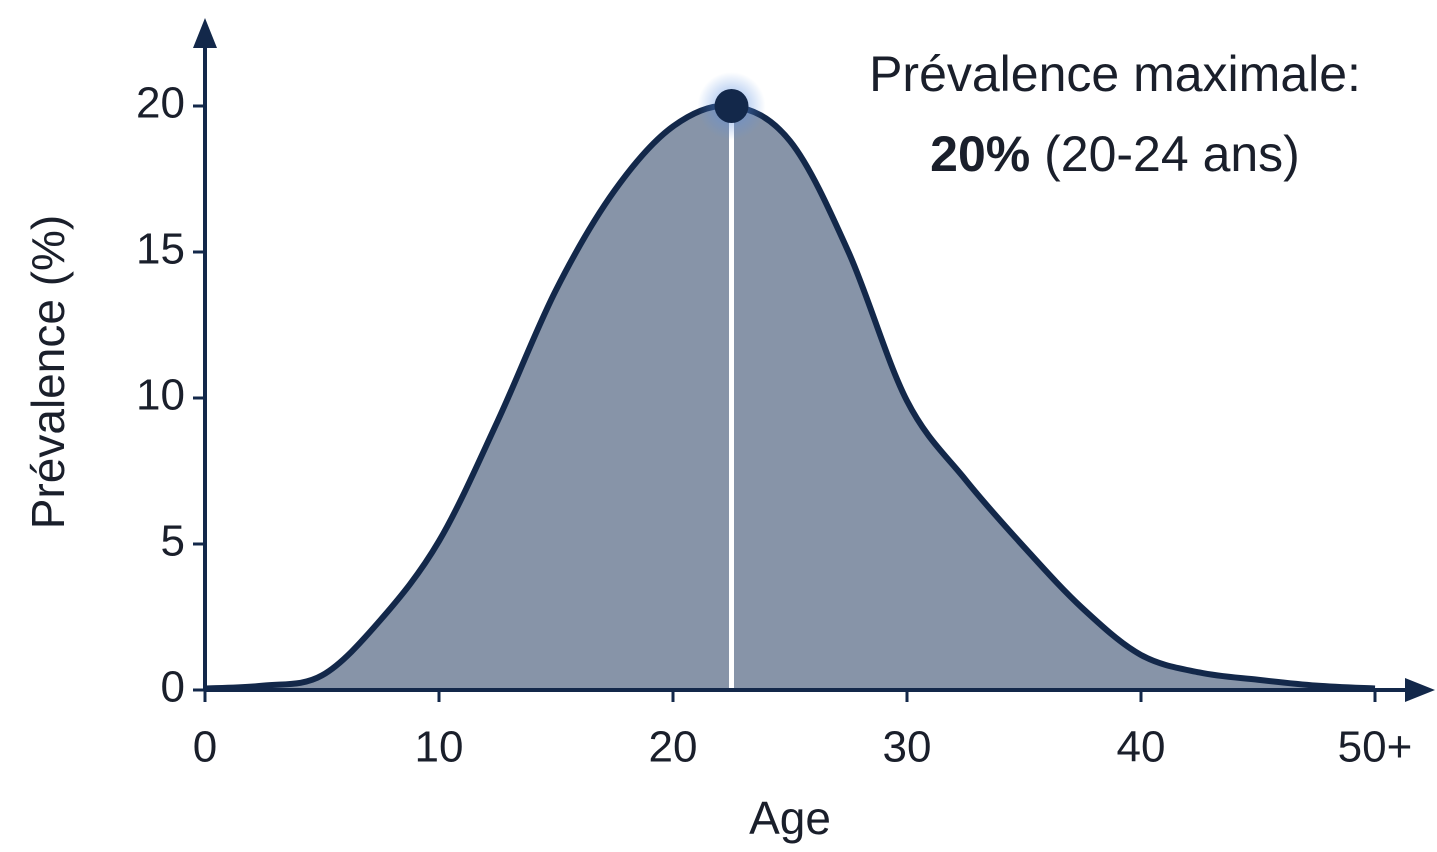 The image size is (1437, 852). Describe the element at coordinates (205, 33) in the screenshot. I see `y-axis-arrow` at that location.